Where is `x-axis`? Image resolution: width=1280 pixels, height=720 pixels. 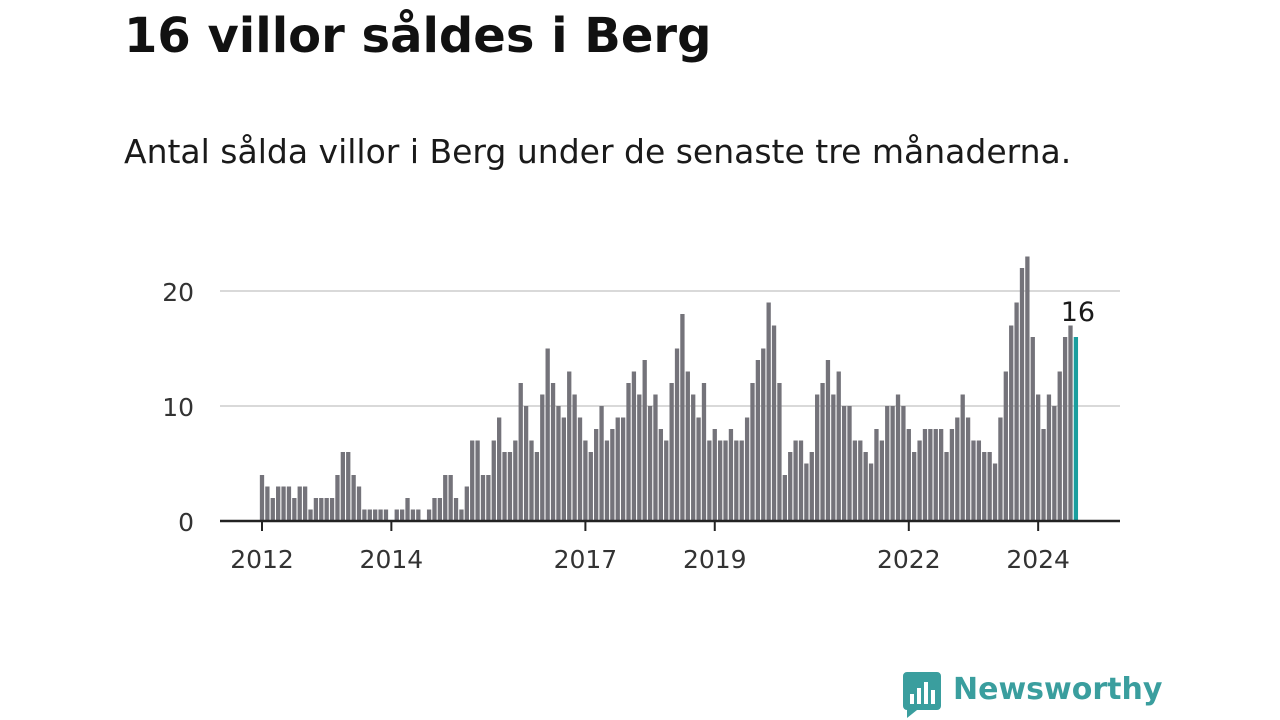
x-axis is located at coordinates (670, 525).